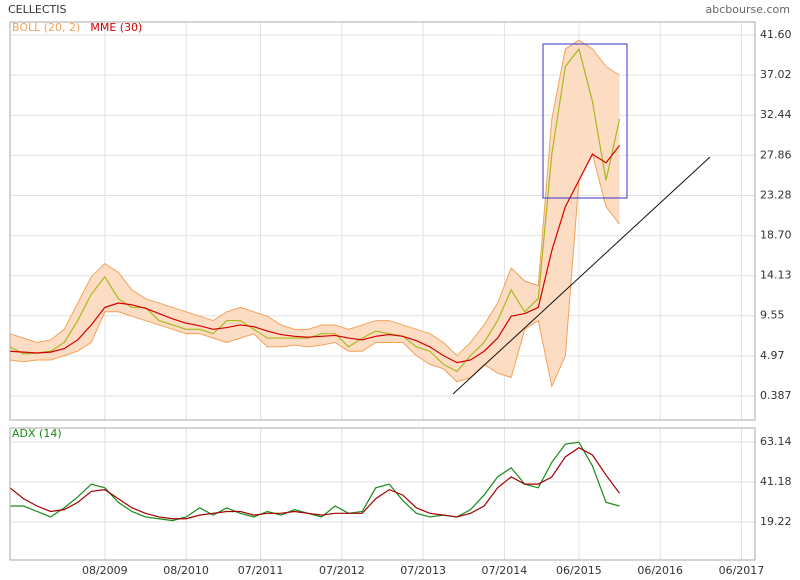 Image resolution: width=800 pixels, height=580 pixels. What do you see at coordinates (116, 27) in the screenshot?
I see `legend-entry: MME (30)` at bounding box center [116, 27].